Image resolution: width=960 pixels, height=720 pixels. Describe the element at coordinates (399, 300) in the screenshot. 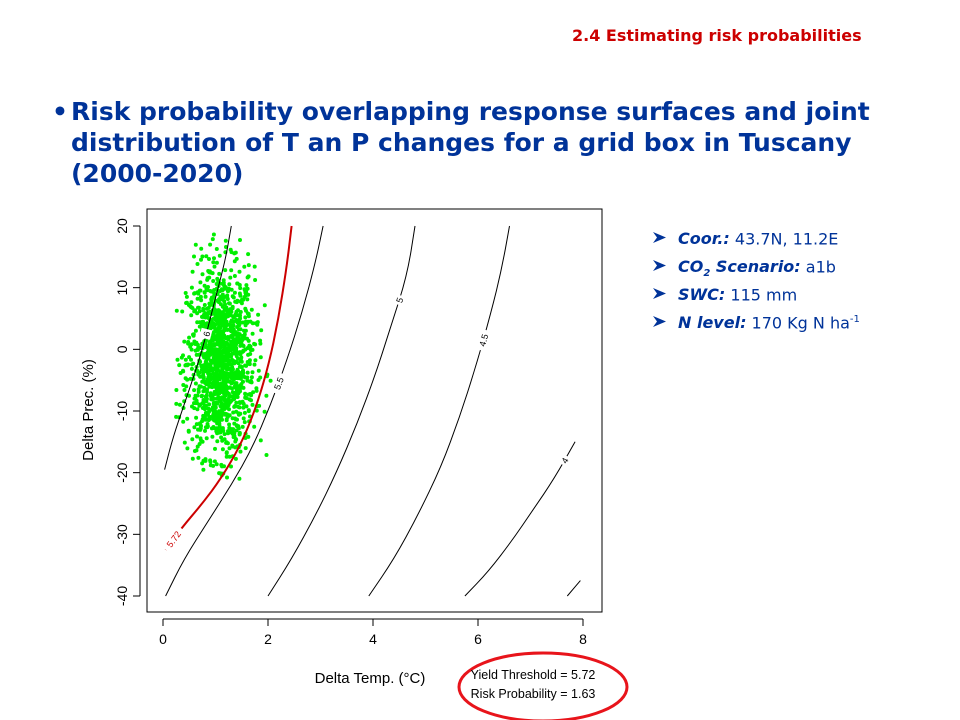

I see `contour-label: 5` at that location.